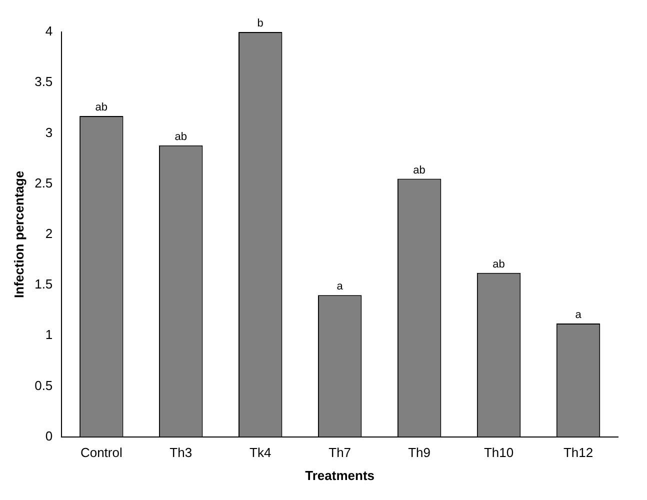 This screenshot has width=647, height=500. I want to click on y-tick-label: 2.5, so click(43, 182).